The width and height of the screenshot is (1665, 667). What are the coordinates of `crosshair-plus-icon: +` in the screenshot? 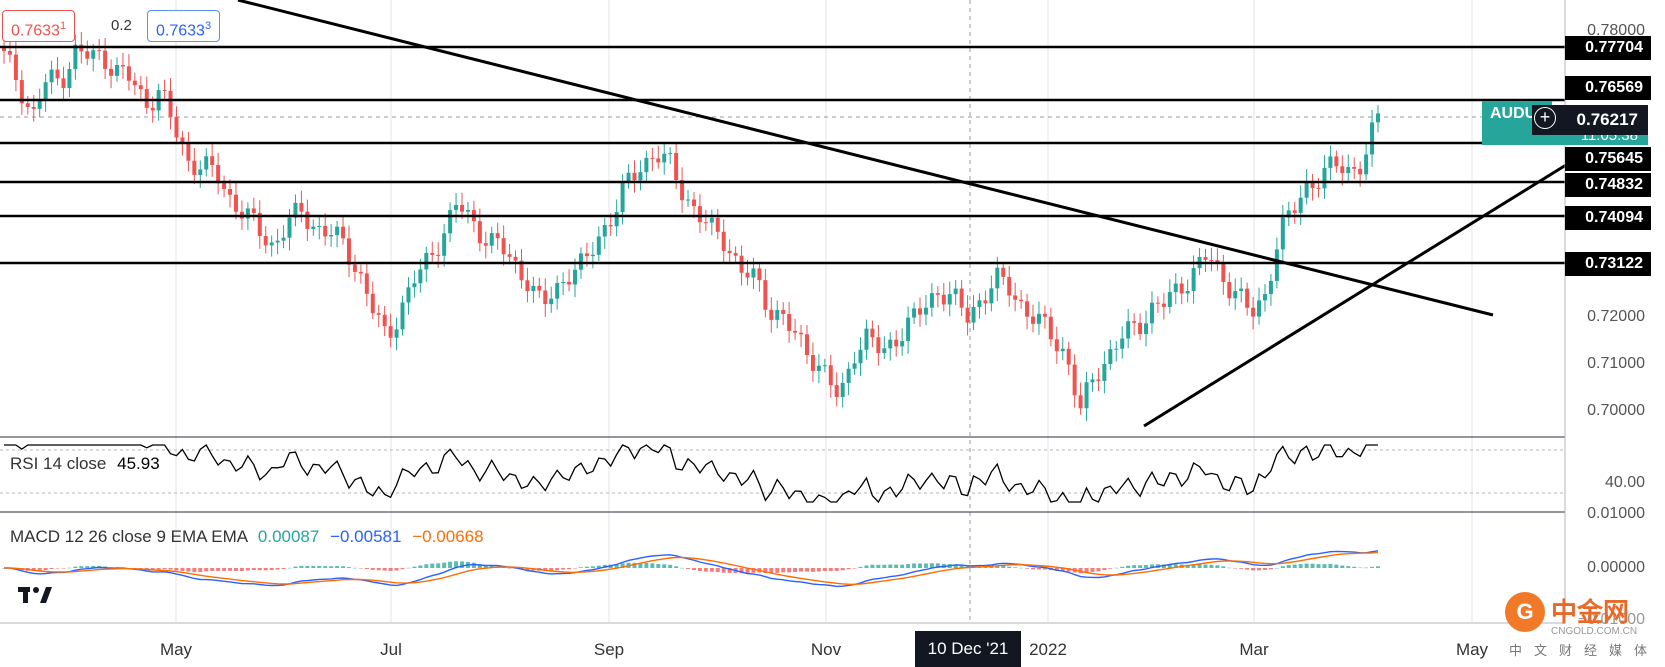 It's located at (1545, 118).